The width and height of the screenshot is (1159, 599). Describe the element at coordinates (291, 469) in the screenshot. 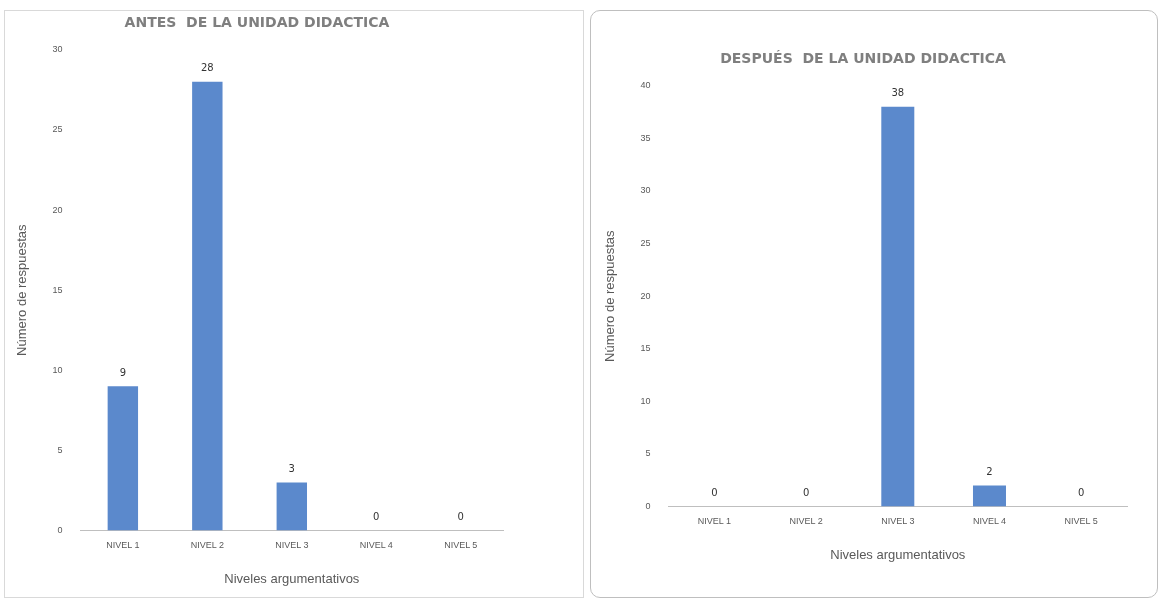

I see `data-label: 3` at that location.